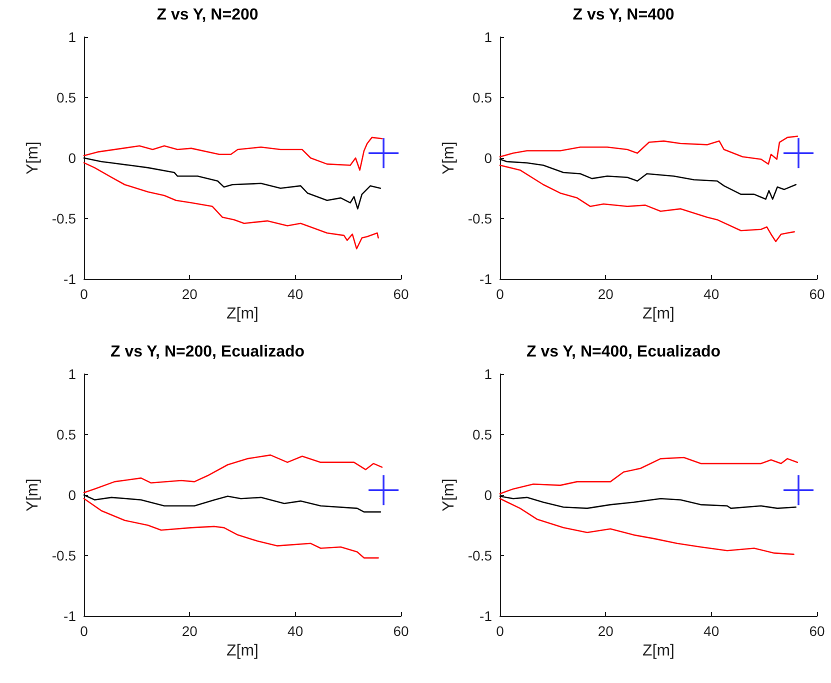 The height and width of the screenshot is (683, 831). Describe the element at coordinates (207, 352) in the screenshot. I see `chart-title: Z vs Y, N=200, Ecualizado` at that location.